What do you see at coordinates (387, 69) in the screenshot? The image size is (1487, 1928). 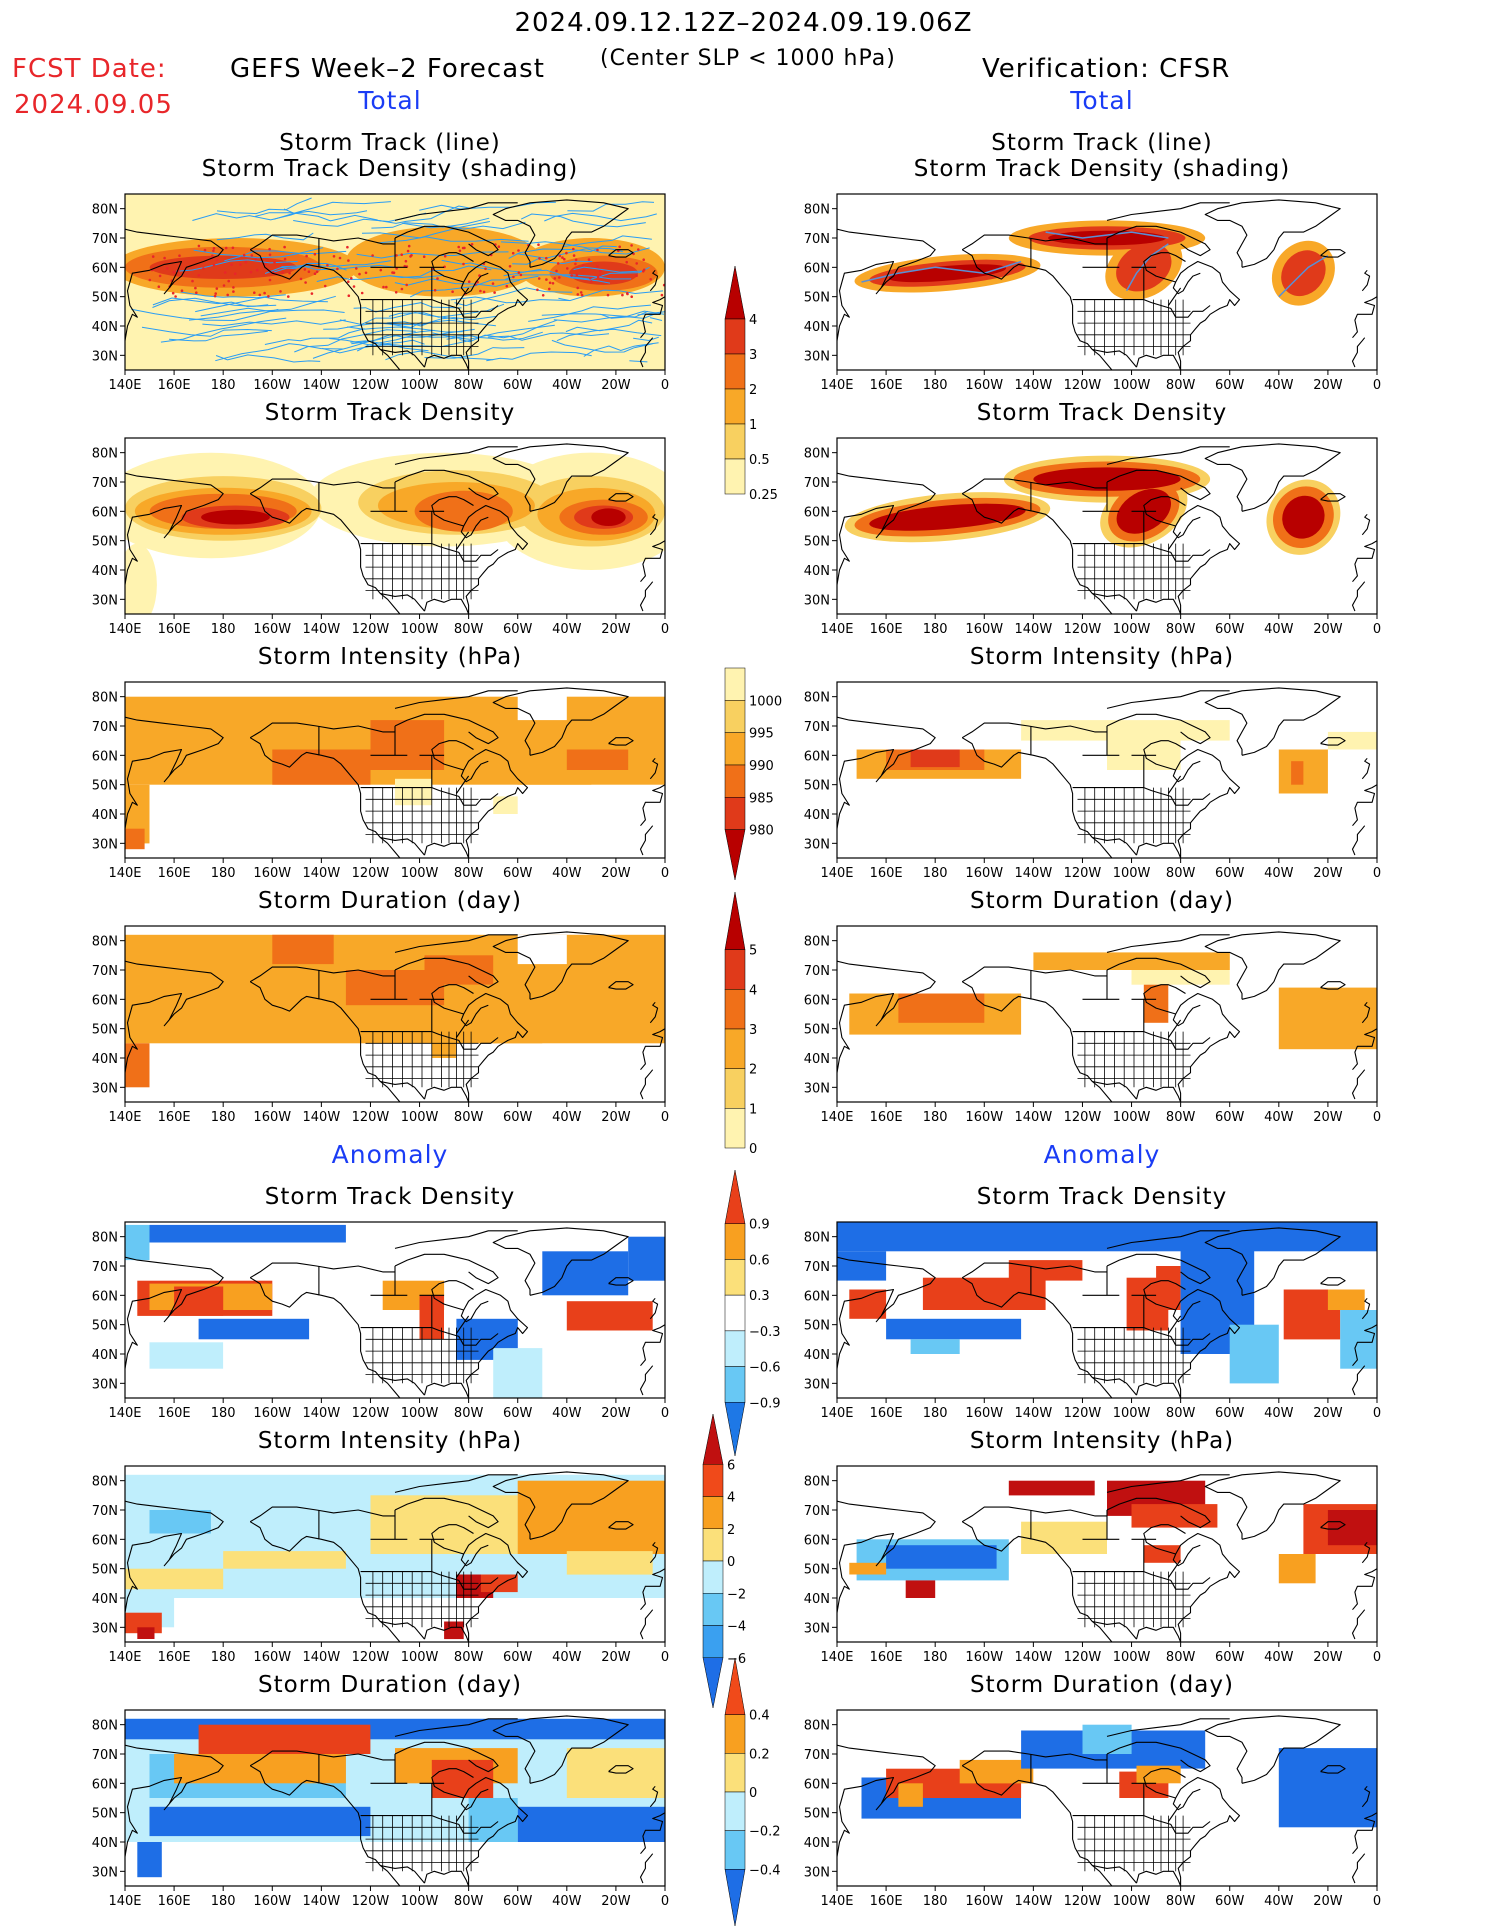 I see `left-model-title: GEFS Week–2 Forecast` at bounding box center [387, 69].